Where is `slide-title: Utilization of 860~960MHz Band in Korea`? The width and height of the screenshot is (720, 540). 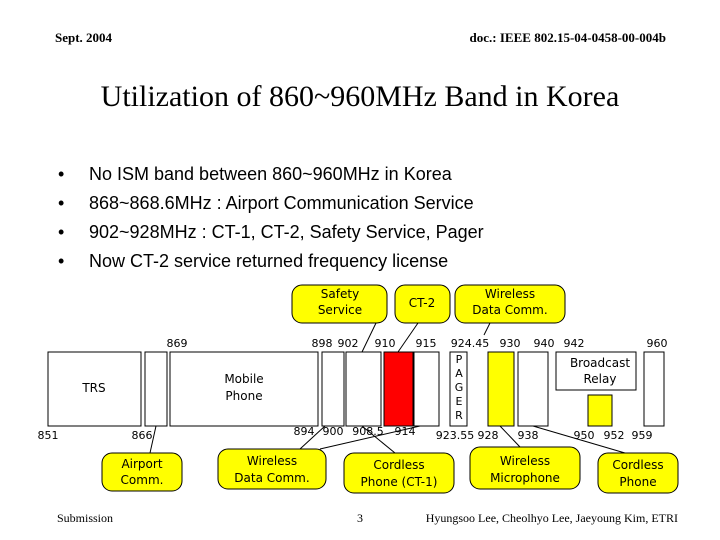
slide-title: Utilization of 860~960MHz Band in Korea is located at coordinates (360, 96).